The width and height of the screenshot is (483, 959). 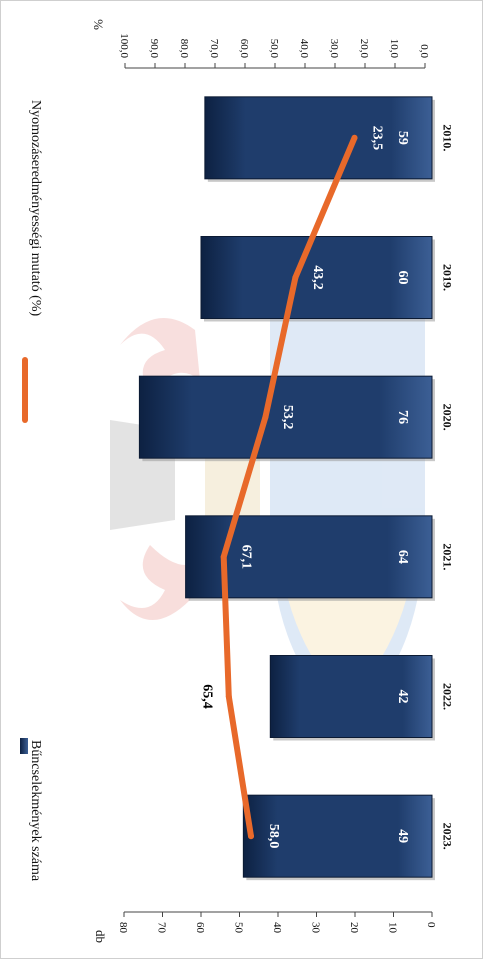 I want to click on left-axis-tick-label: 80, so click(x=123, y=928).